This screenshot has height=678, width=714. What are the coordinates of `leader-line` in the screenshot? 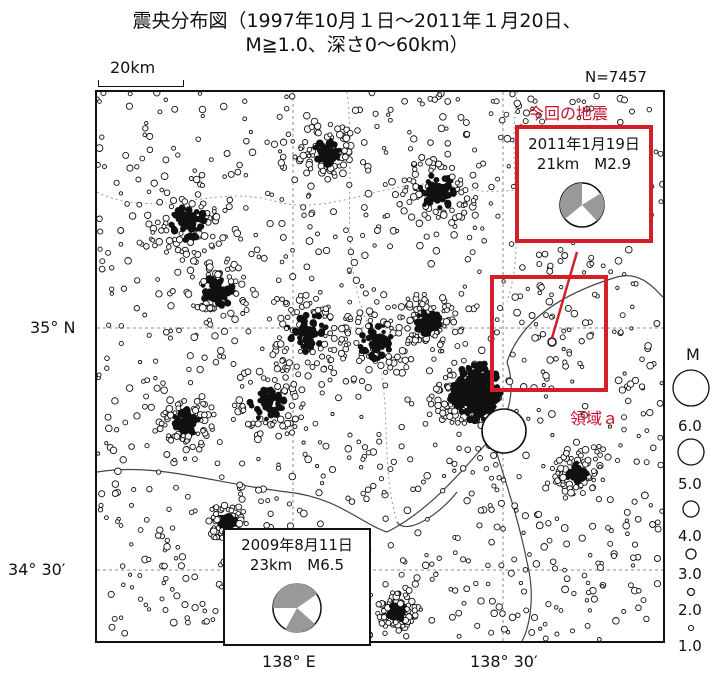 It's located at (564, 295).